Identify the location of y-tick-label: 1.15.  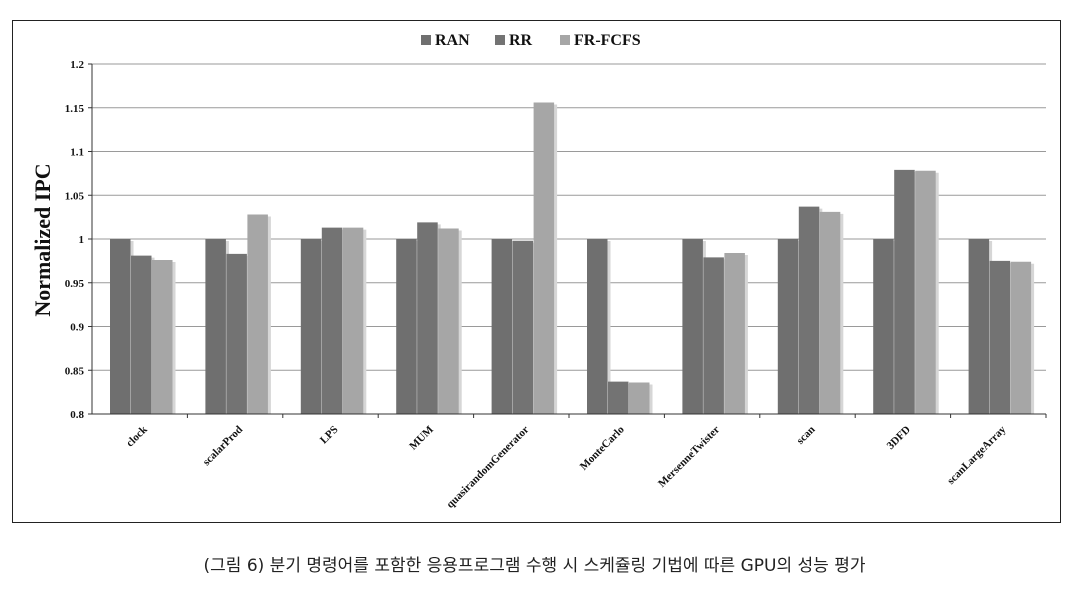
(75, 109).